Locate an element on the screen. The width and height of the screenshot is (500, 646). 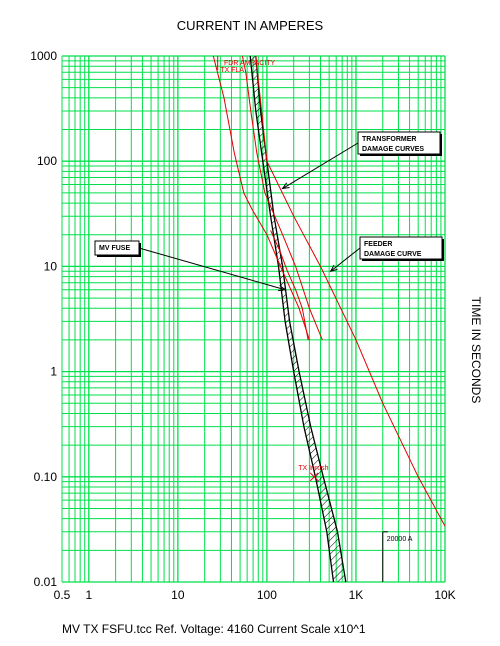
callout-text: DAMAGE CURVE is located at coordinates (393, 254).